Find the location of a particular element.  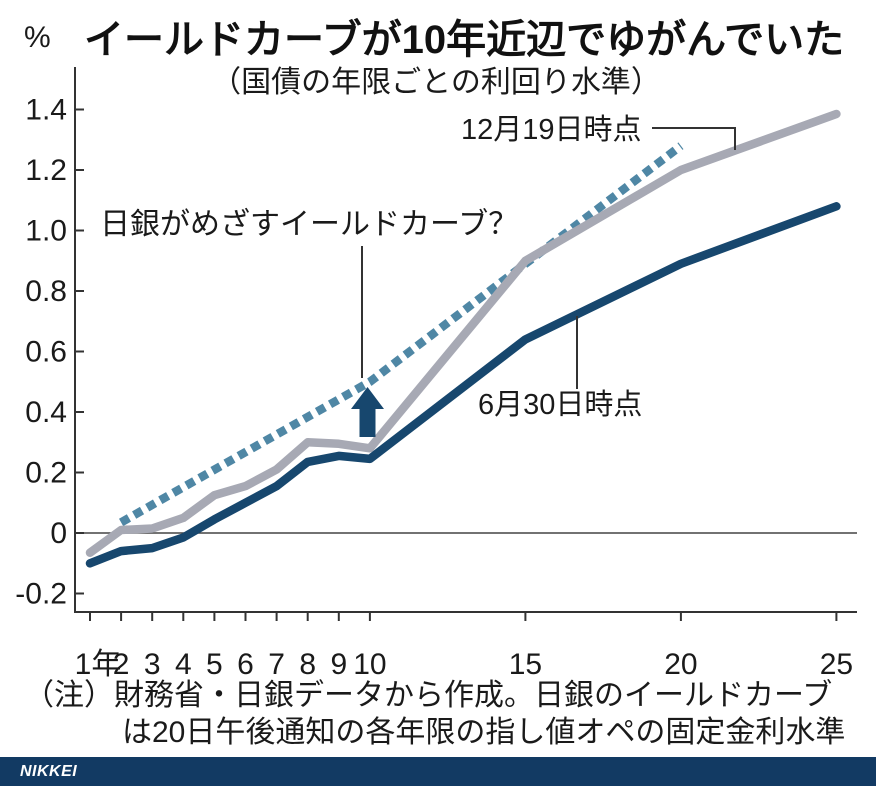

footer-bar: NIKKEI is located at coordinates (438, 771).